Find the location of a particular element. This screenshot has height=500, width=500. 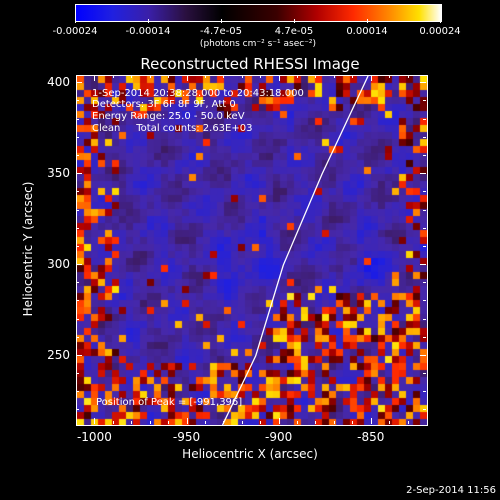

info-time: 1-Sep-2014 20:38:28.000 to 20:43:18.000 is located at coordinates (198, 93).